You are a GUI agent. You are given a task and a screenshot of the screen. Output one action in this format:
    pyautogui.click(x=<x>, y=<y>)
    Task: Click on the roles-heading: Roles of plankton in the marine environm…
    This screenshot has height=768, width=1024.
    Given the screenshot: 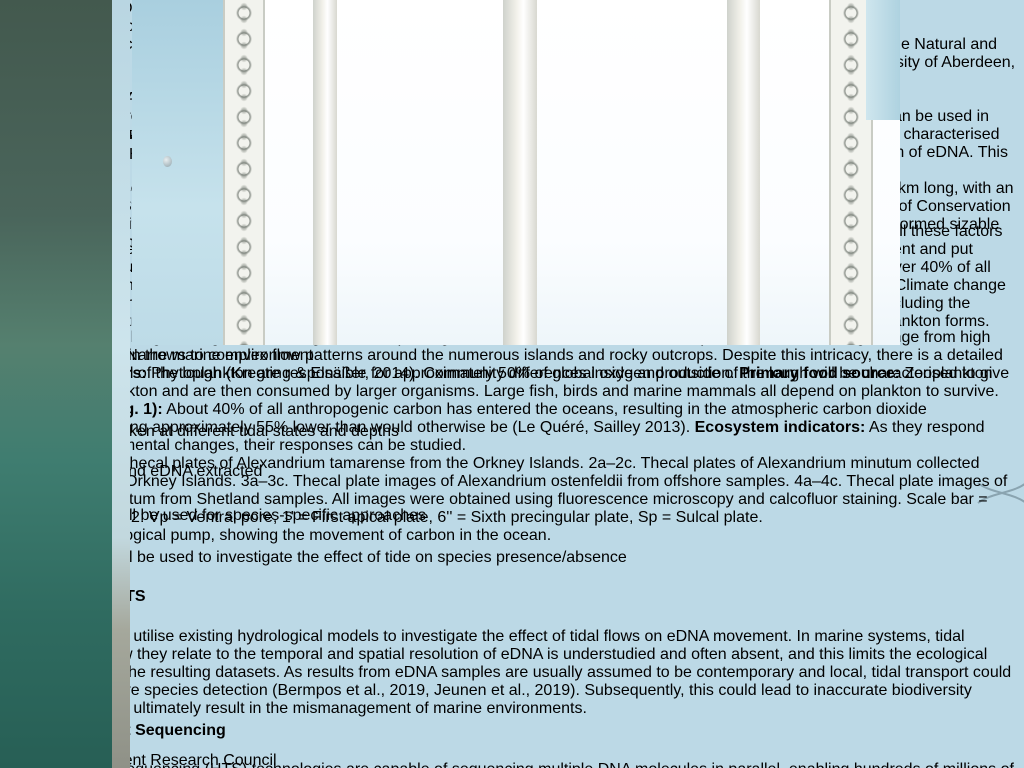 What is the action you would take?
    pyautogui.click(x=157, y=356)
    